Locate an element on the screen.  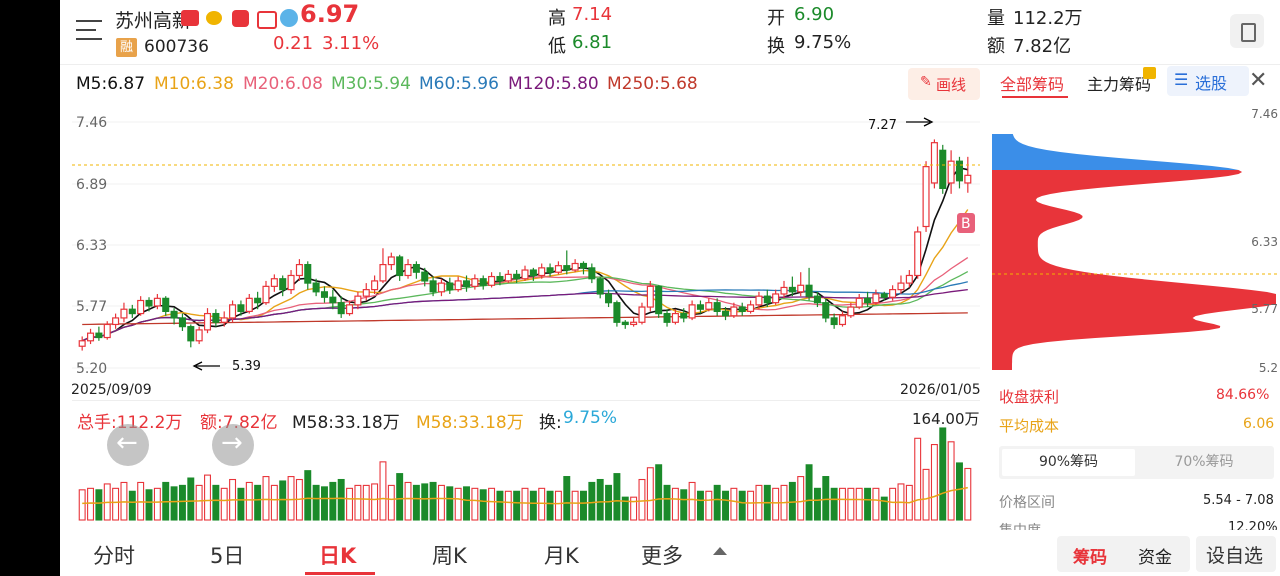
menu-icon is located at coordinates (89, 30).